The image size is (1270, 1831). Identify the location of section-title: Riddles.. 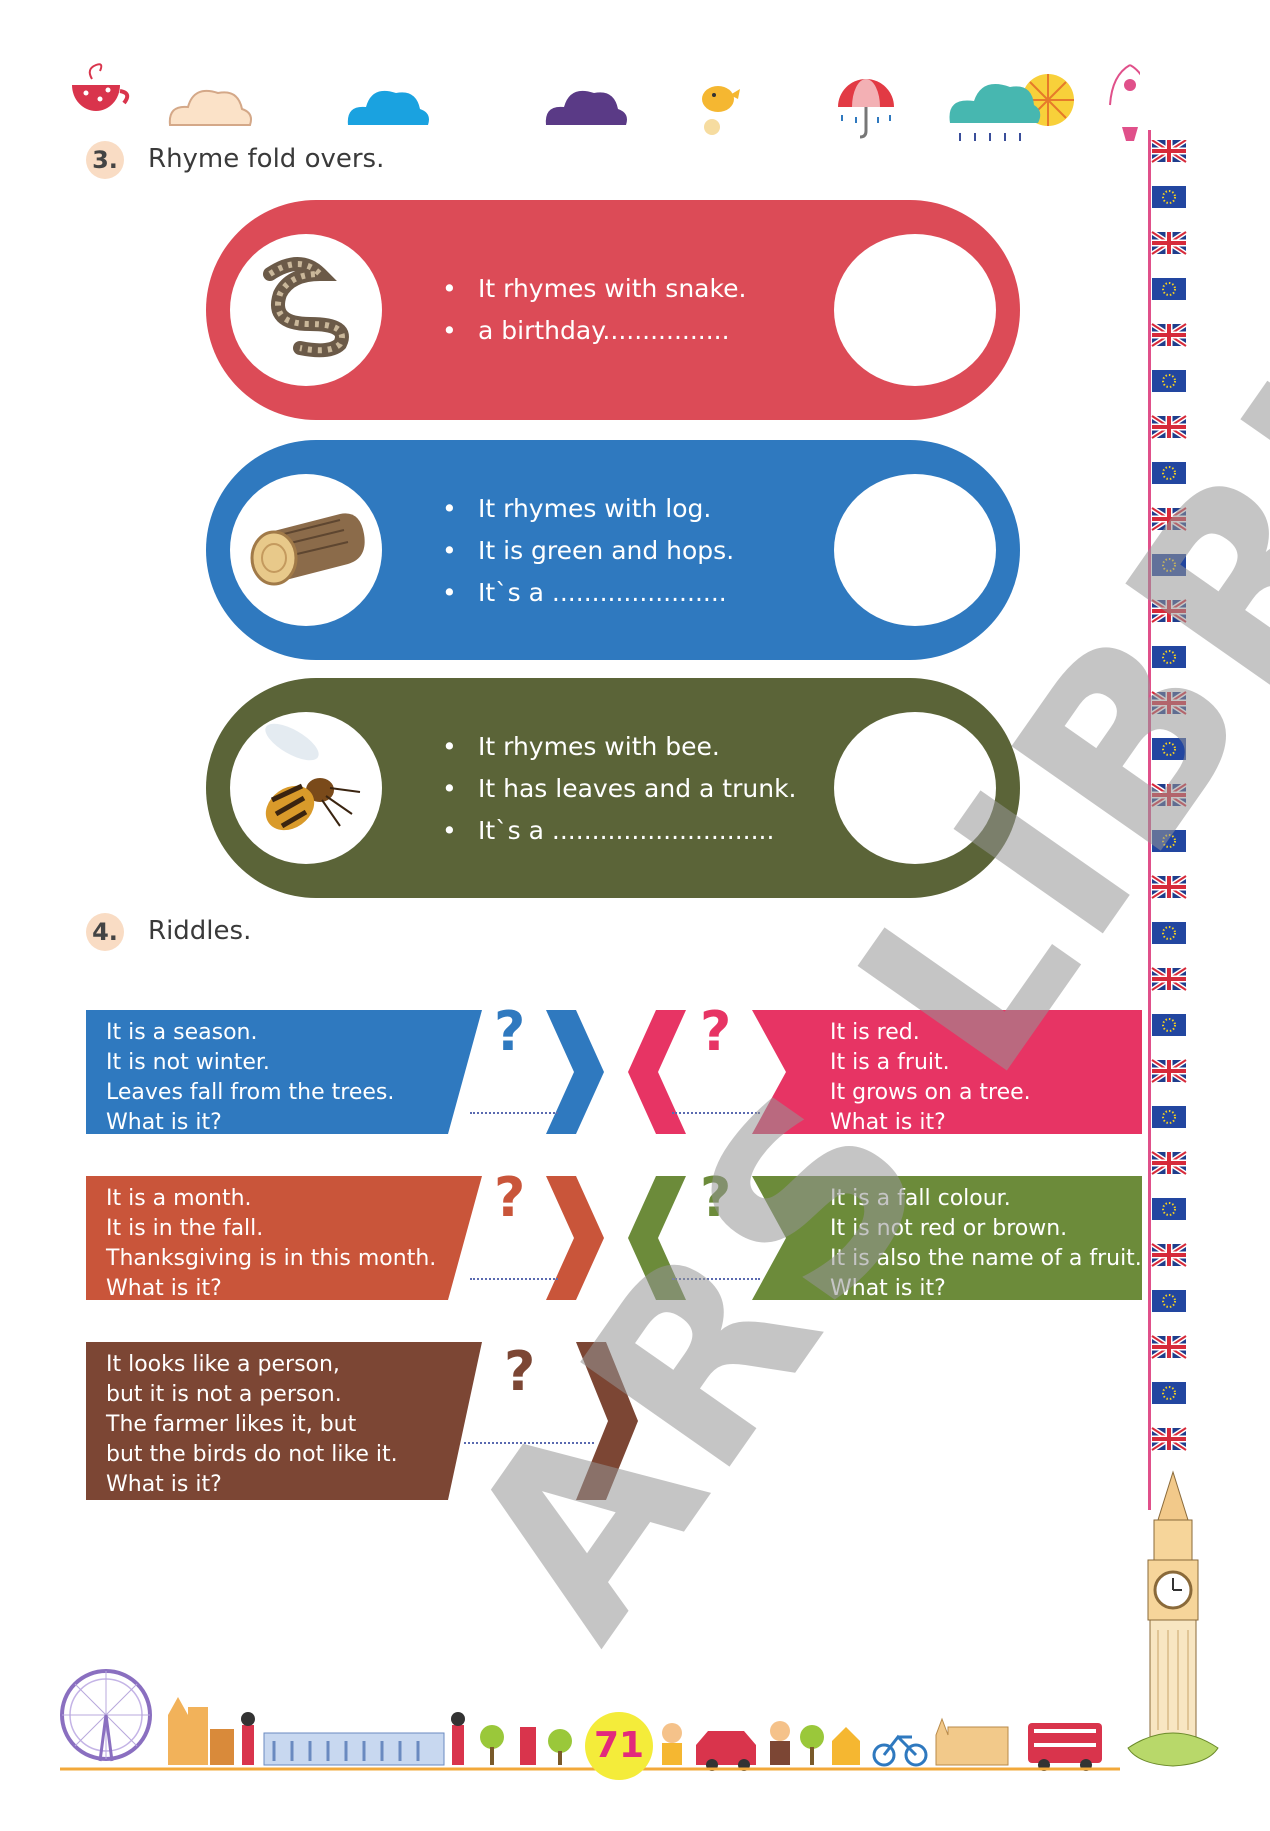
(200, 931).